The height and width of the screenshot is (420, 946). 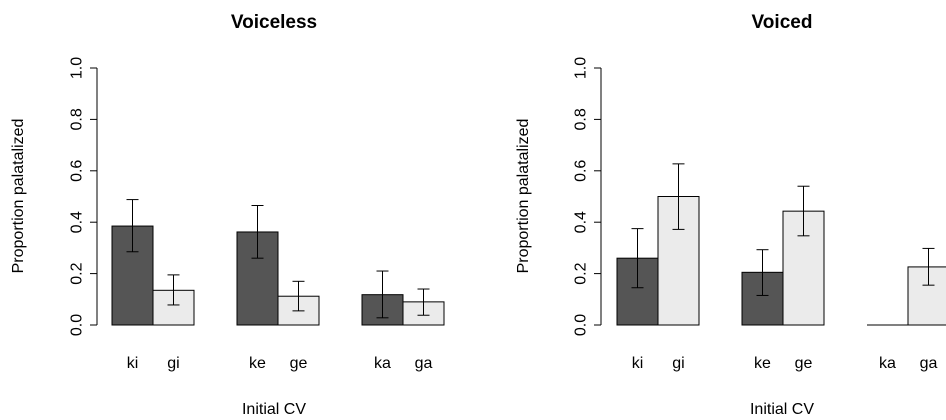 I want to click on chart-title: Voiceless, so click(x=274, y=22).